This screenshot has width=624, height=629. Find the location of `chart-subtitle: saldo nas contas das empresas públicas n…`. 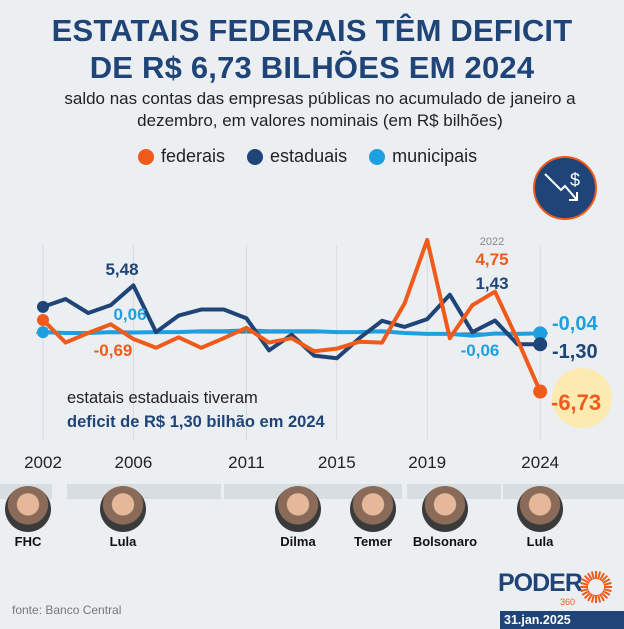

chart-subtitle: saldo nas contas das empresas públicas n… is located at coordinates (320, 109).